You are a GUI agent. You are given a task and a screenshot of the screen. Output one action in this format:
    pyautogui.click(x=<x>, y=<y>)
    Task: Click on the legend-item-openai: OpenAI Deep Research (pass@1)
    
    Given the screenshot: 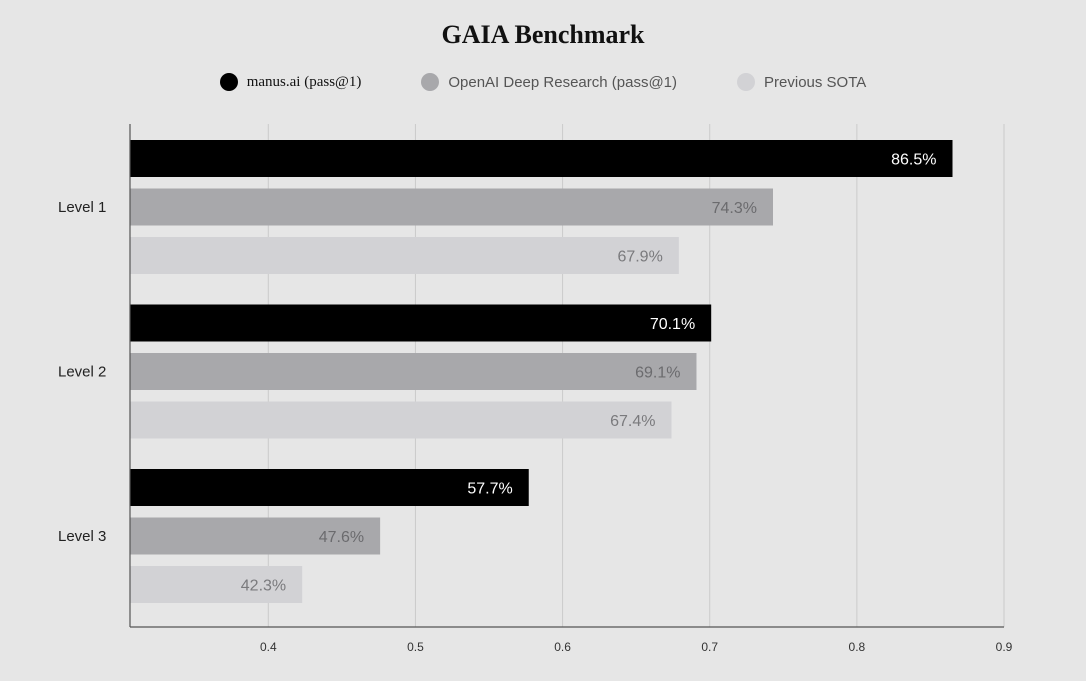 What is the action you would take?
    pyautogui.click(x=549, y=82)
    